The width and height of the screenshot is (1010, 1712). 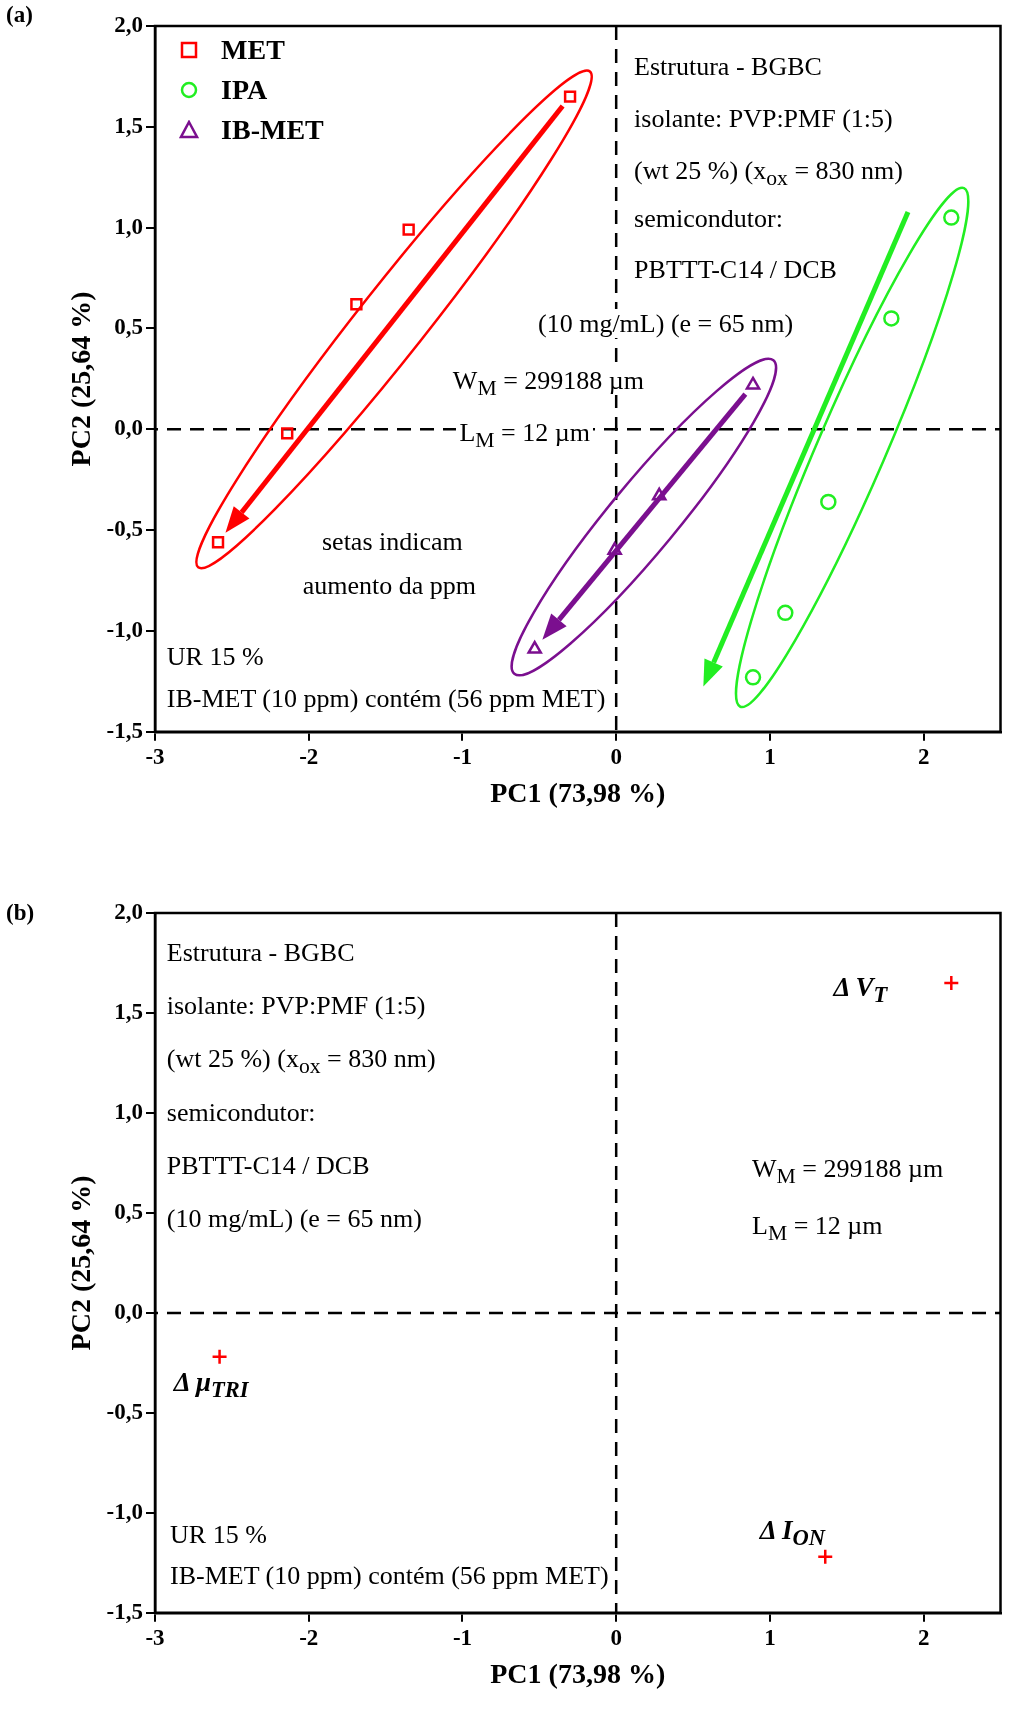 What do you see at coordinates (272, 130) in the screenshot?
I see `legend-label: IB-MET` at bounding box center [272, 130].